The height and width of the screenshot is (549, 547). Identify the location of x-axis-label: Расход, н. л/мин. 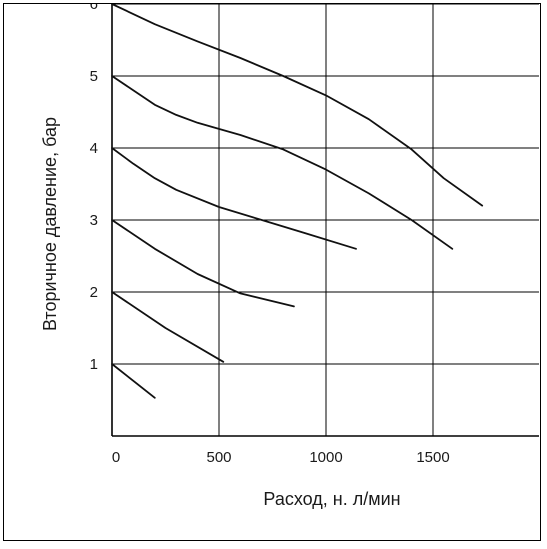
(331, 499).